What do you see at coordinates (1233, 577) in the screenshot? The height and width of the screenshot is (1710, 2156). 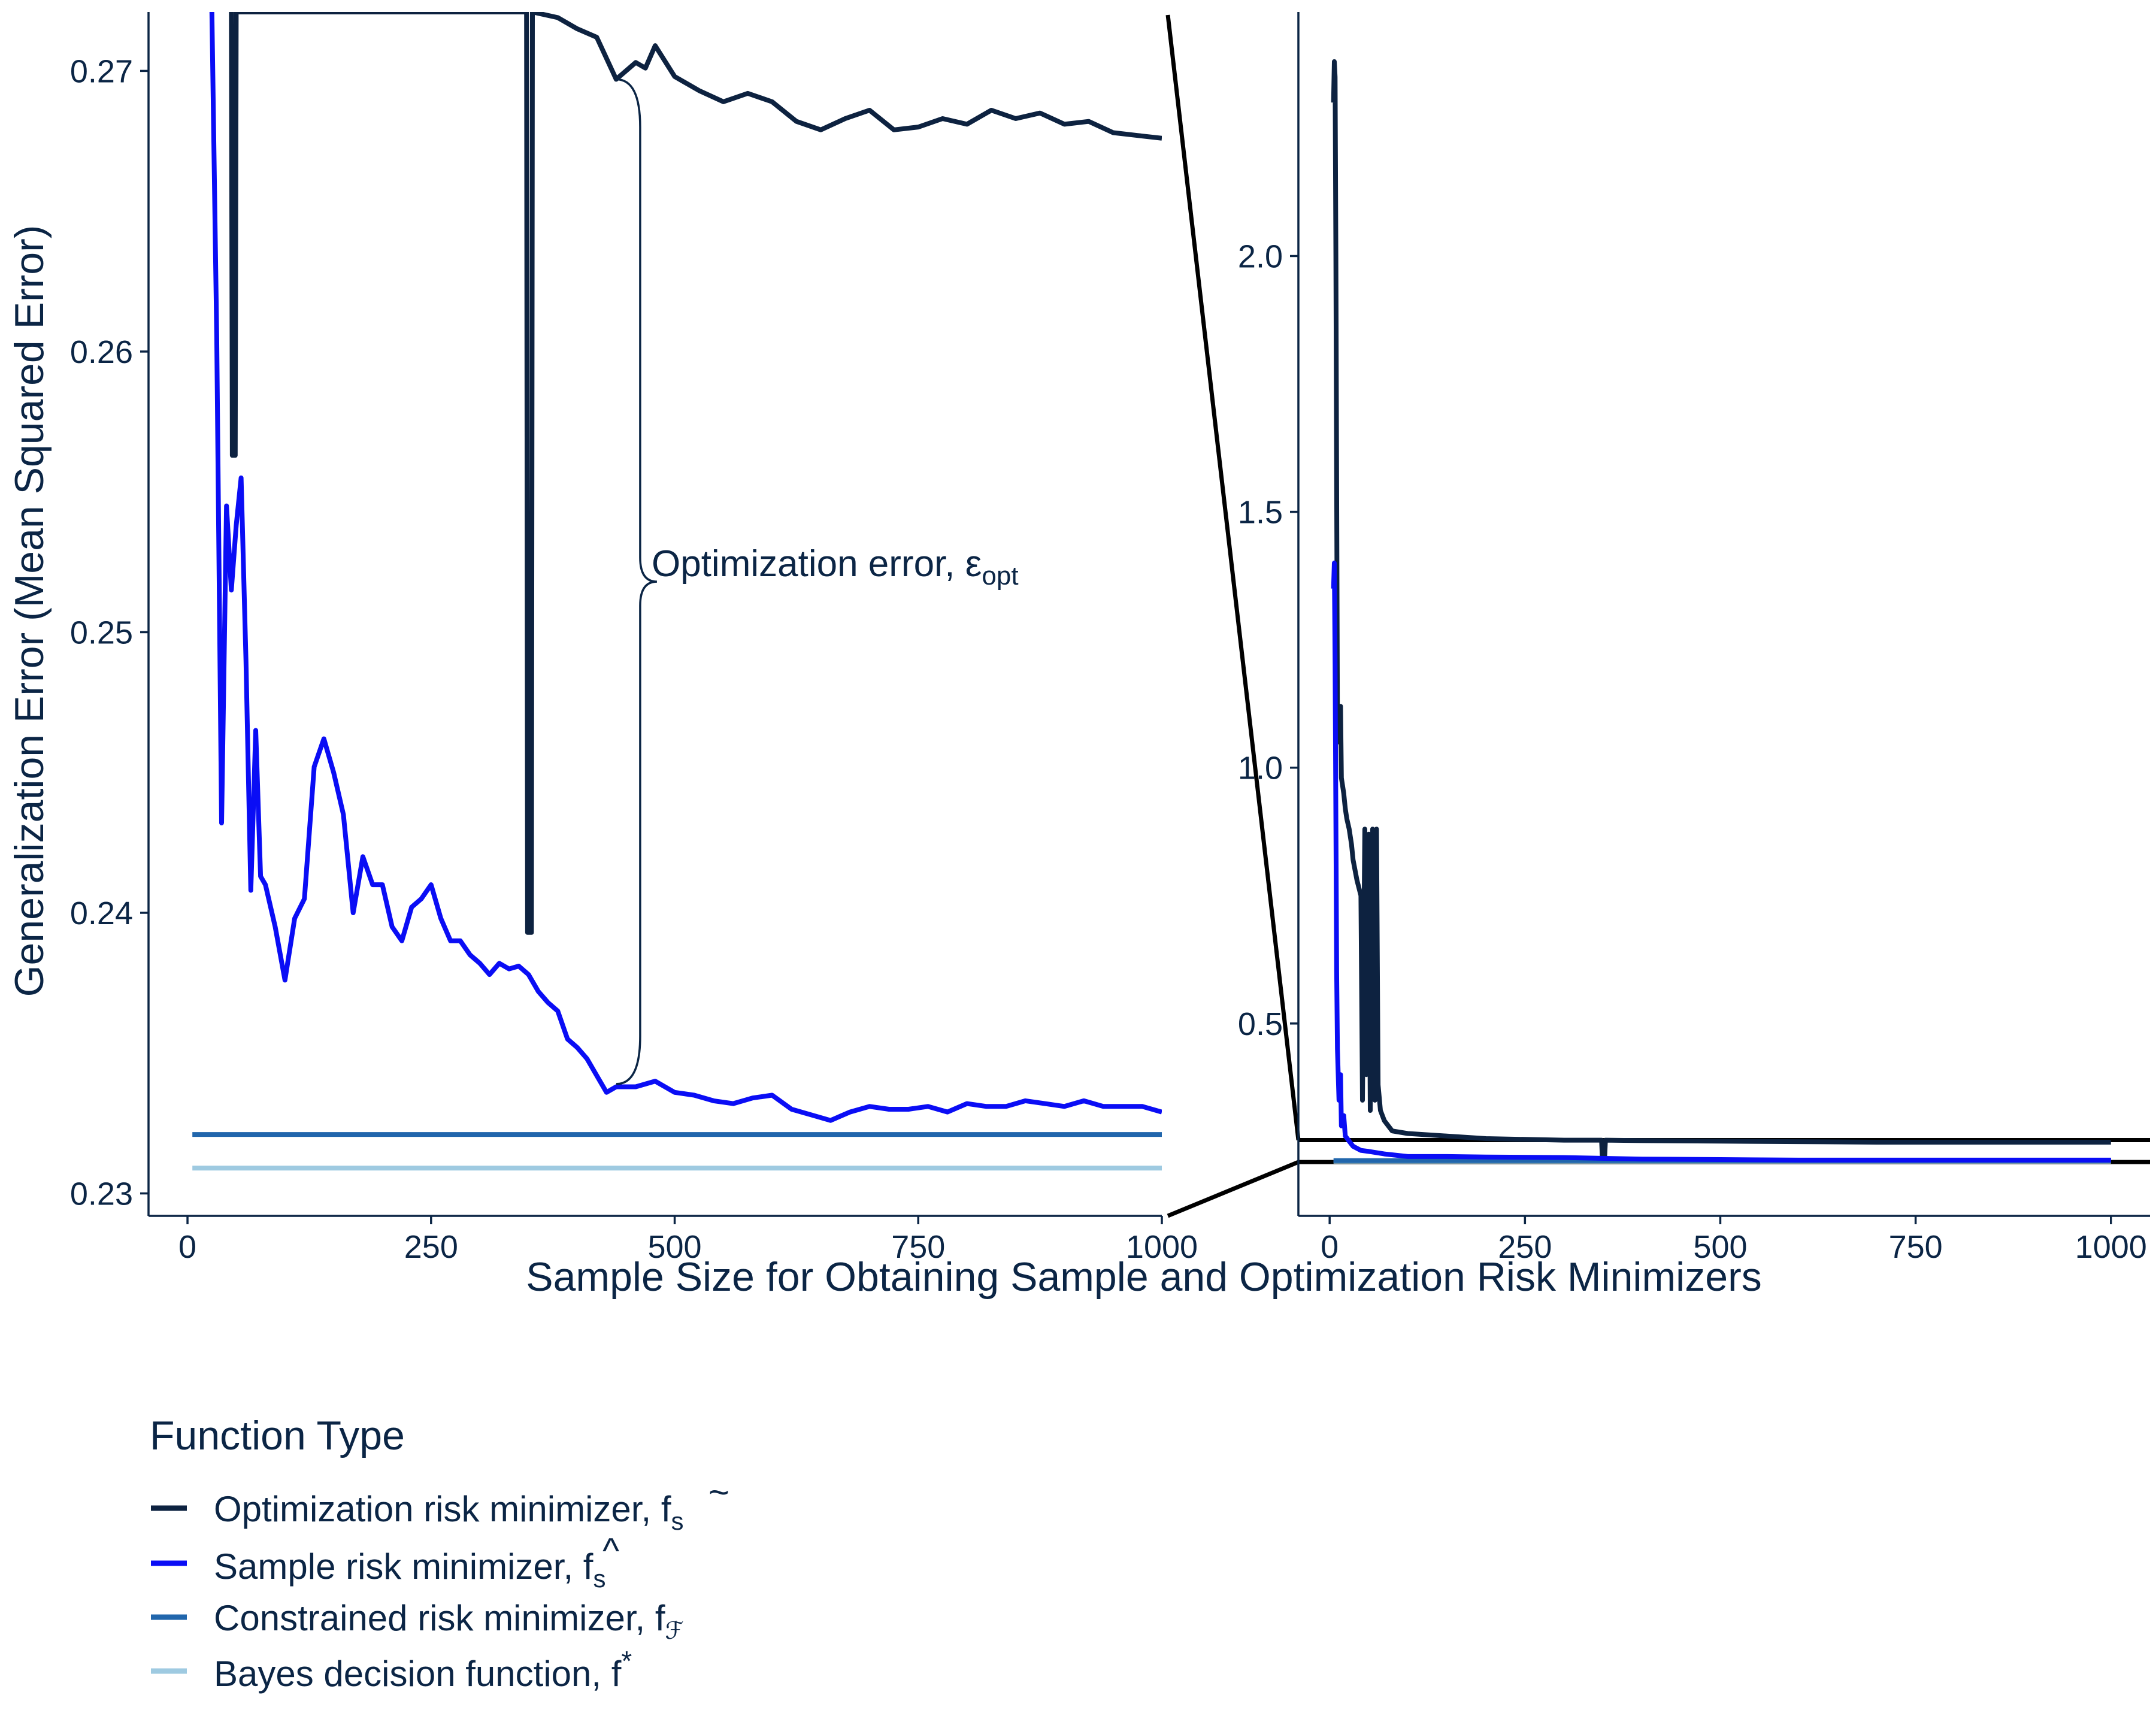 I see `zoom-connector-upper` at bounding box center [1233, 577].